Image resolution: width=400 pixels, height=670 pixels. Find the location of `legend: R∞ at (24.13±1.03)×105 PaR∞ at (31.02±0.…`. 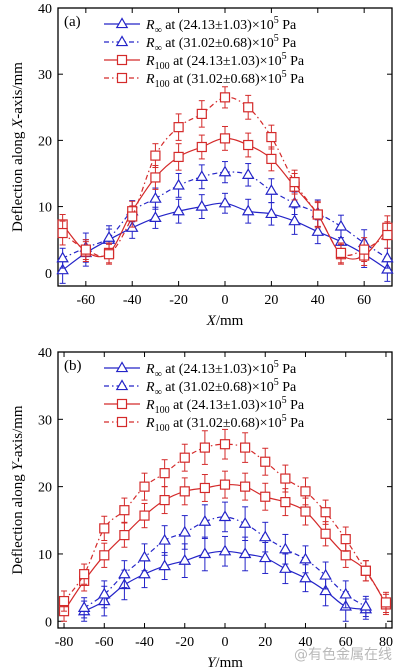

legend: R∞ at (24.13±1.03)×105 PaR∞ at (31.02±0.… is located at coordinates (204, 52).